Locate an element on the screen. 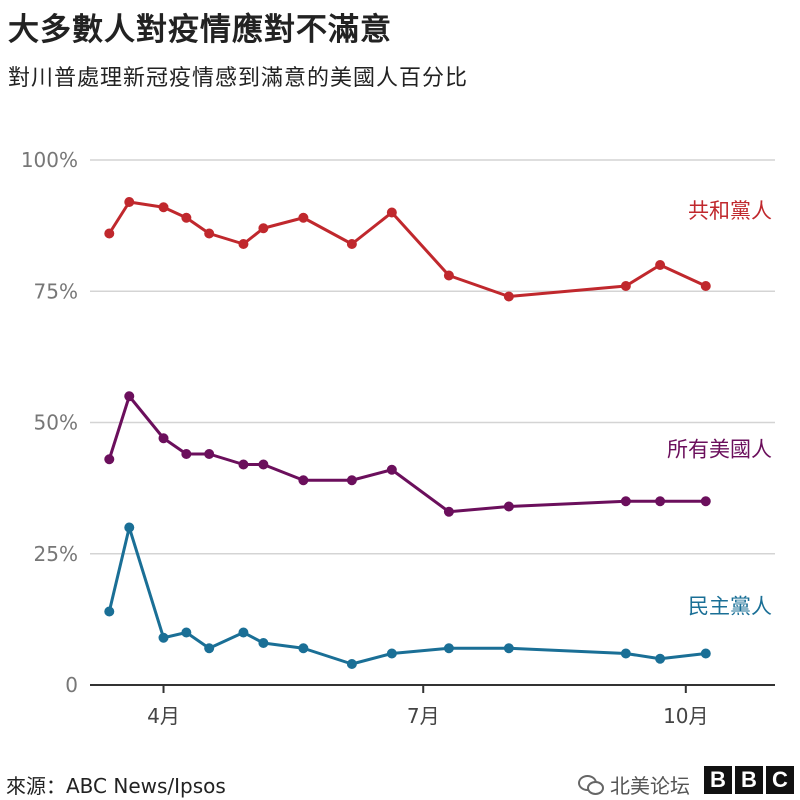 The image size is (800, 800). y-tick-label: 0 is located at coordinates (71, 685).